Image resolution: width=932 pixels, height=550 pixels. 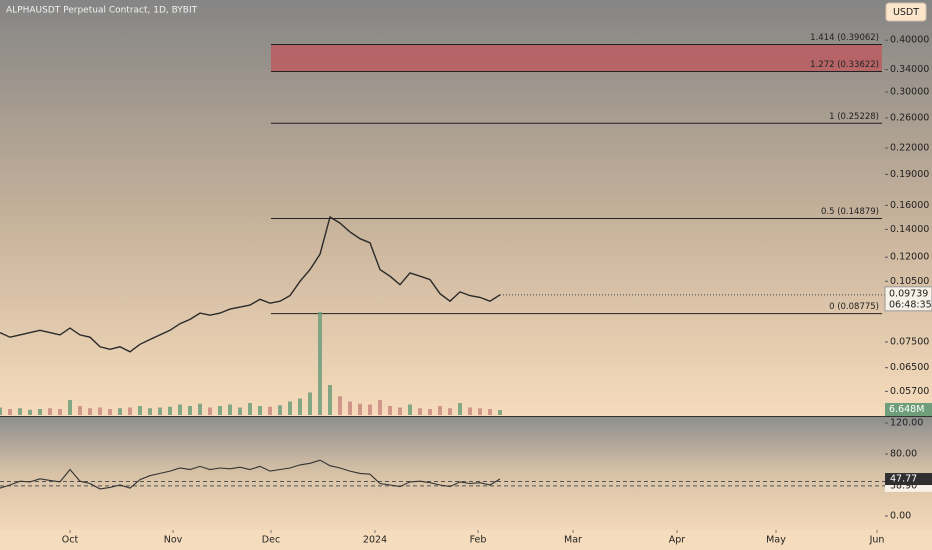 I want to click on countdown: 06:48:35, so click(x=910, y=304).